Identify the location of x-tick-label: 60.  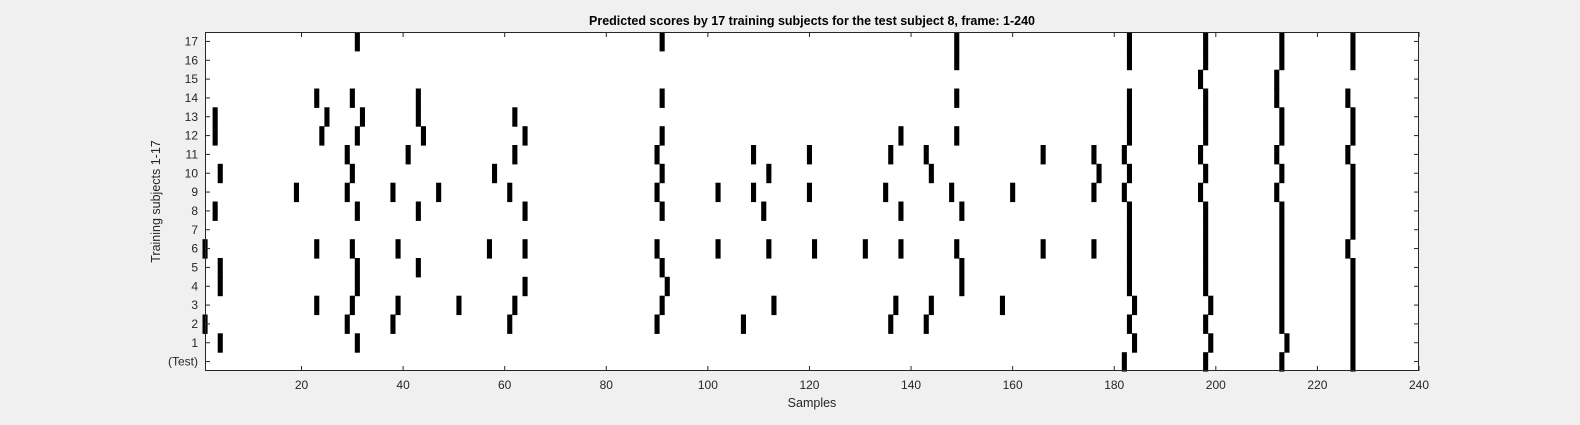
(505, 385).